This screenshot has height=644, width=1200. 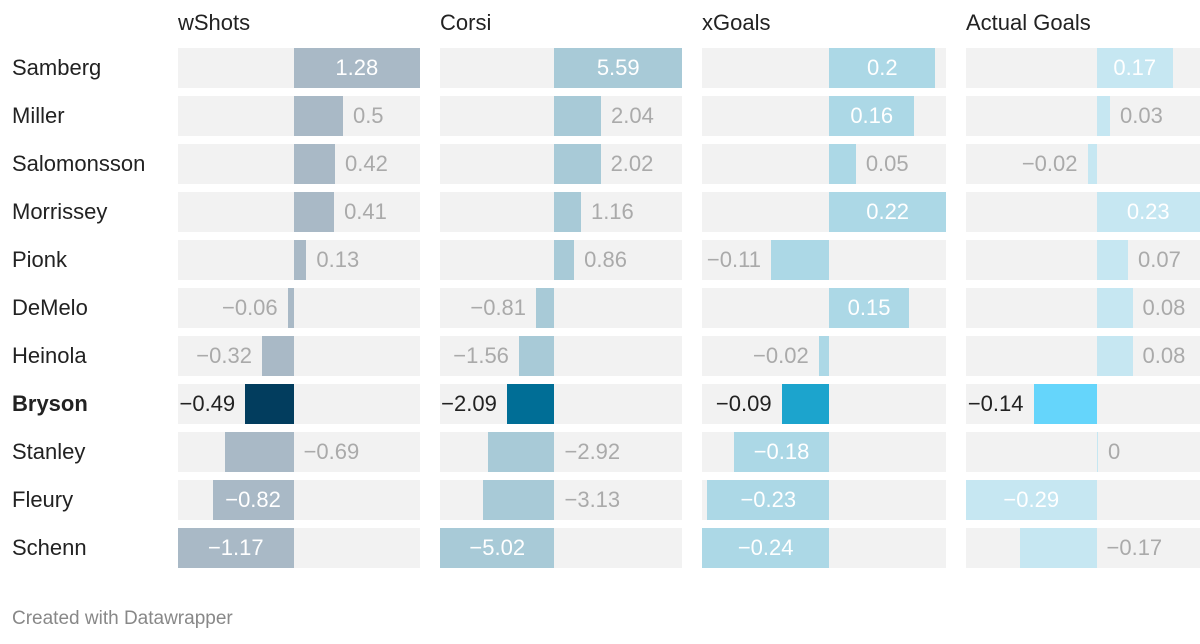 What do you see at coordinates (632, 163) in the screenshot?
I see `value-label: 2.02` at bounding box center [632, 163].